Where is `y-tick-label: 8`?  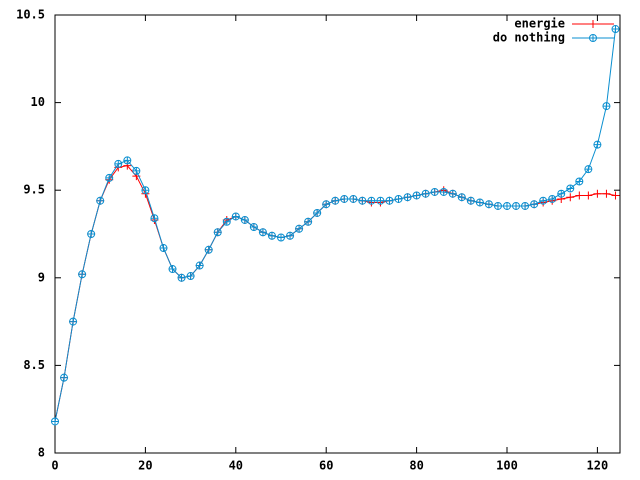
y-tick-label: 8 is located at coordinates (41, 453).